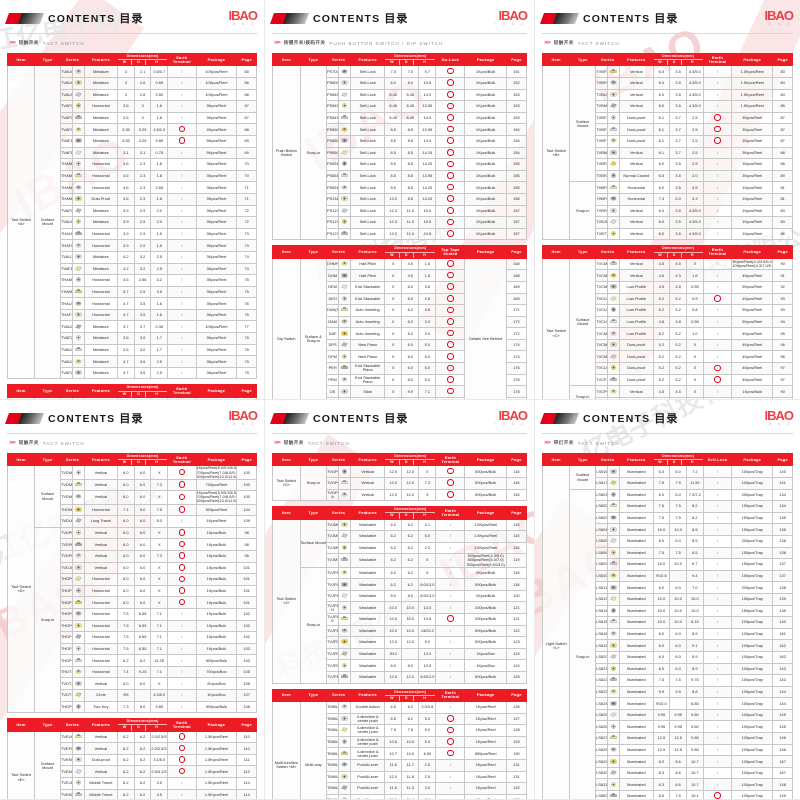  Describe the element at coordinates (752, 657) in the screenshot. I see `cell-package: 100pcs/Tray` at that location.